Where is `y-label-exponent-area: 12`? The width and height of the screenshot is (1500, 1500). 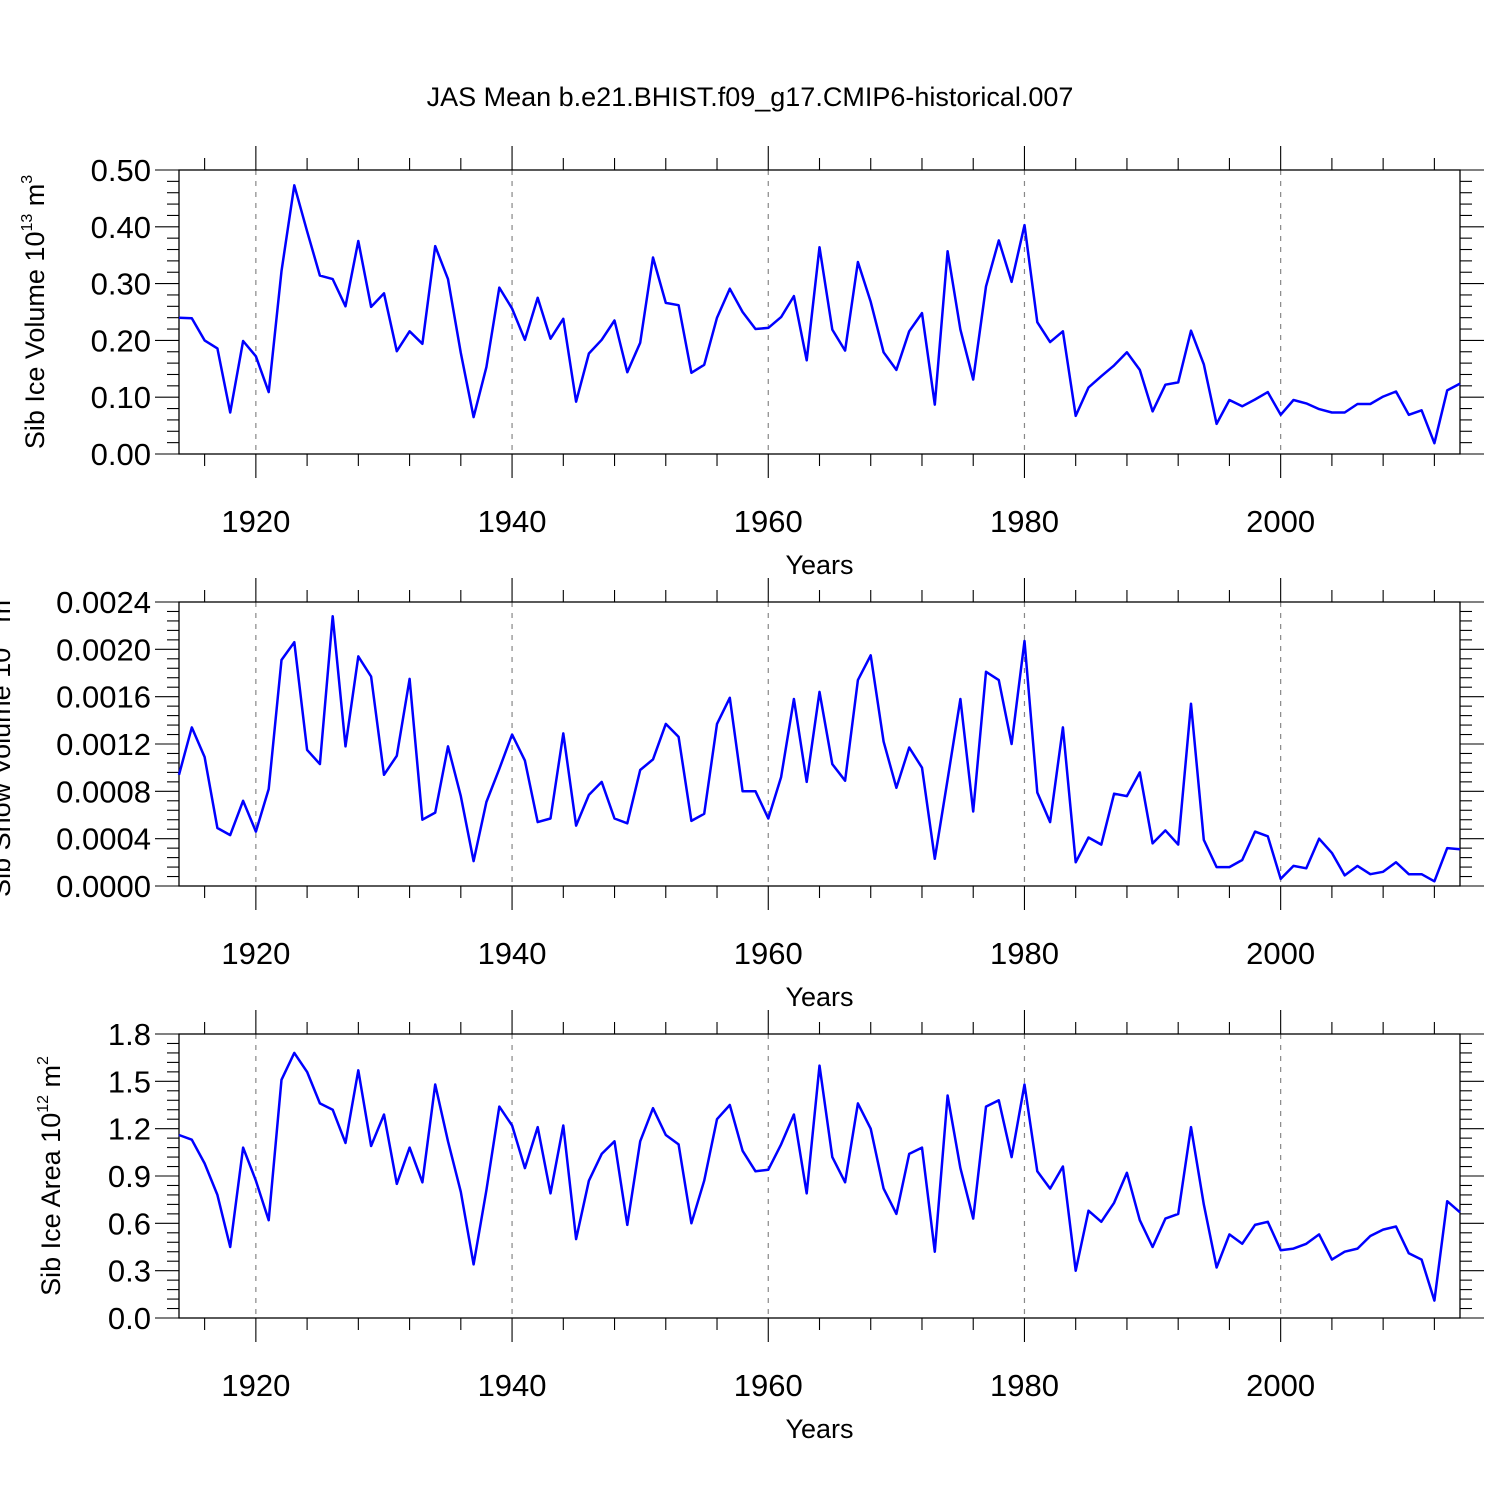 y-label-exponent-area: 12 is located at coordinates (43, 1104).